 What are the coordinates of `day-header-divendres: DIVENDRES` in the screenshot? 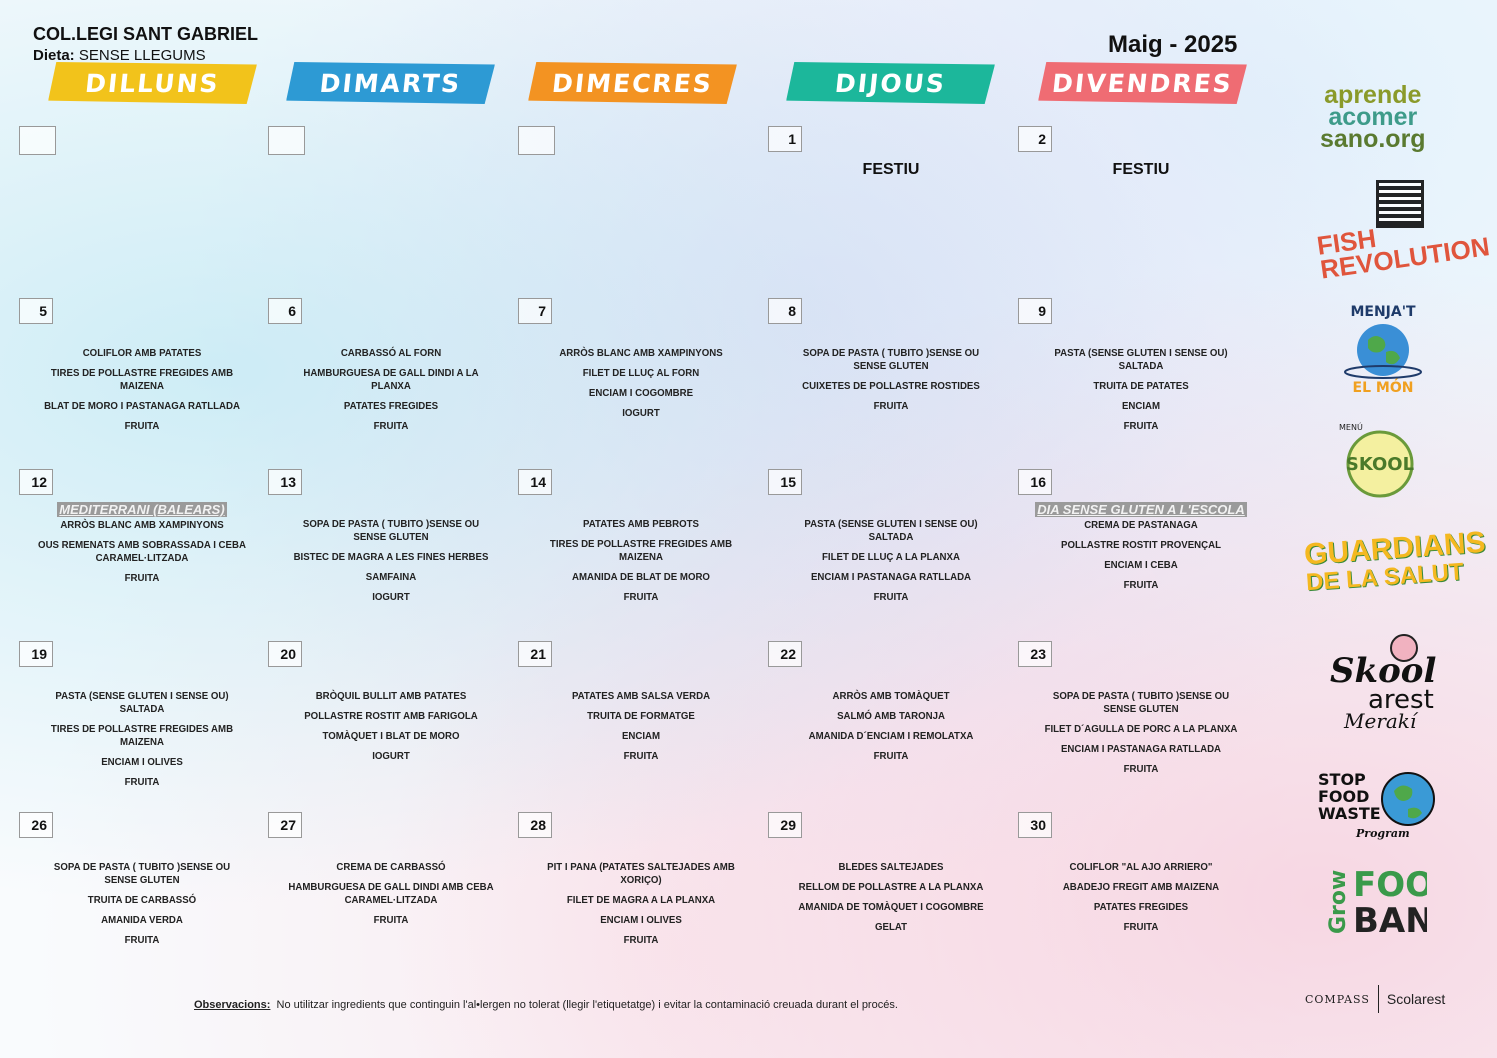 It's located at (1142, 83).